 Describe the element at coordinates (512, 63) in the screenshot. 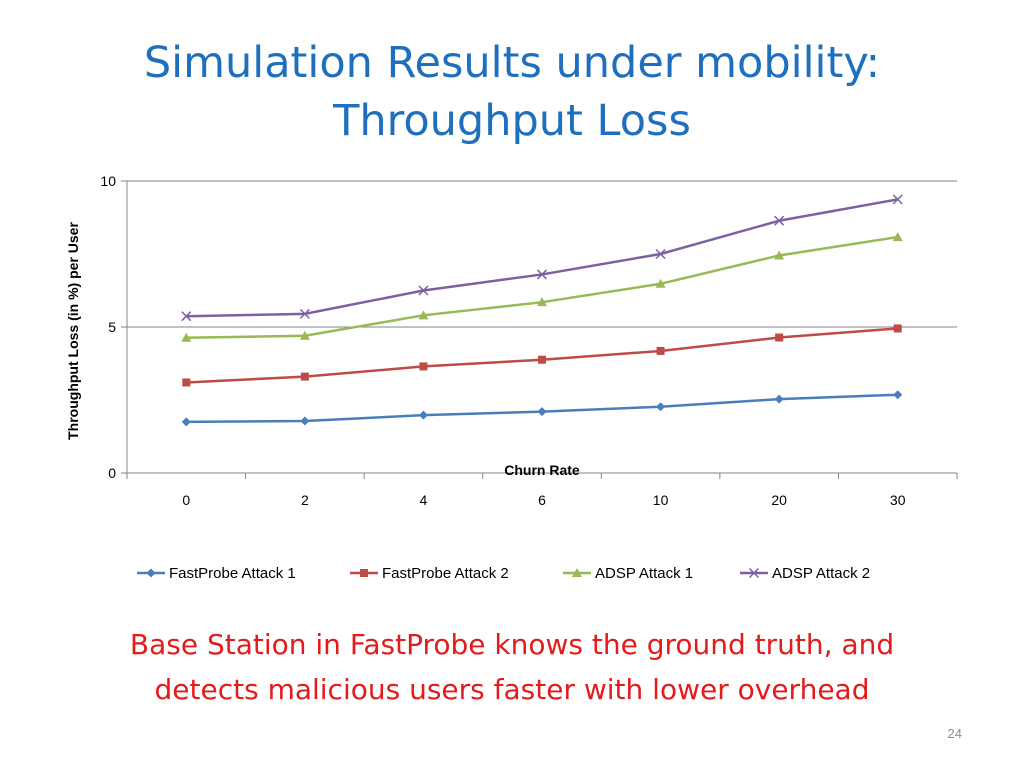

I see `slide-title-line-1: Simulation Results under mobility:` at that location.